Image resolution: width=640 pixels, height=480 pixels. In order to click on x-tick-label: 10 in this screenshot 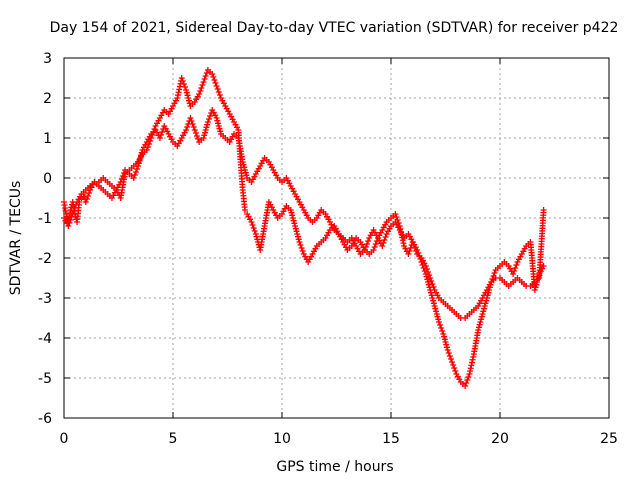, I will do `click(282, 439)`.